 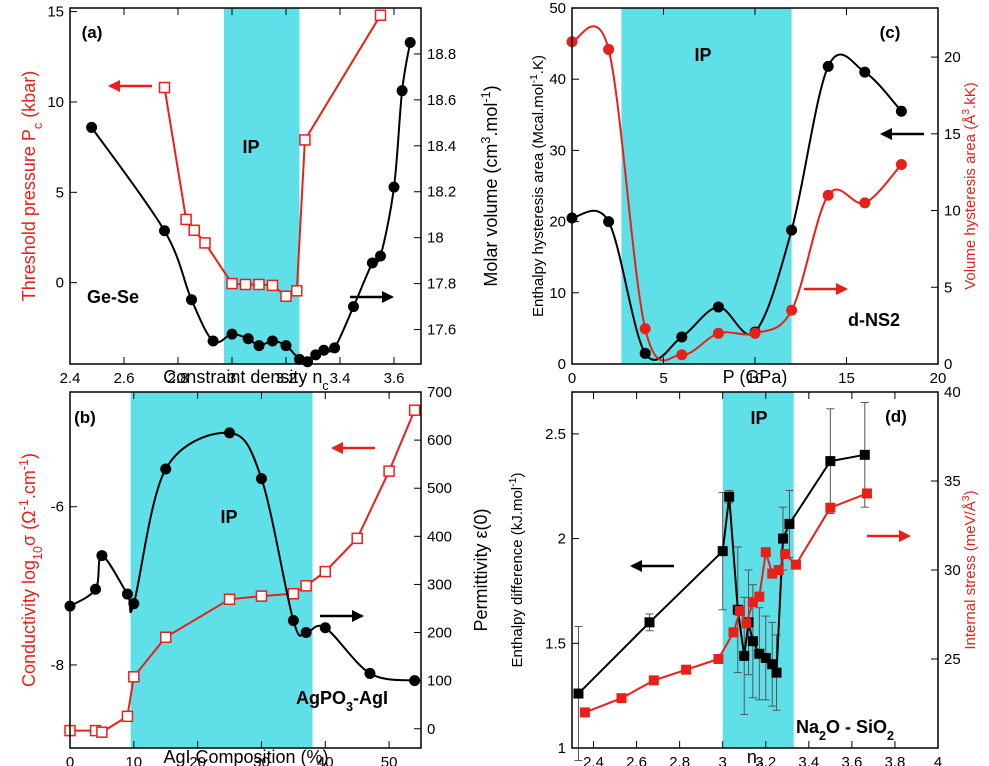 What do you see at coordinates (325, 760) in the screenshot?
I see `x-tick-label: 40` at bounding box center [325, 760].